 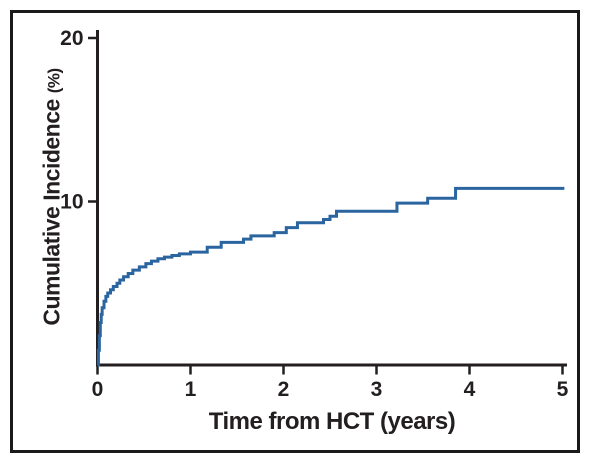 I want to click on y-tick-label: 20, so click(x=71, y=38).